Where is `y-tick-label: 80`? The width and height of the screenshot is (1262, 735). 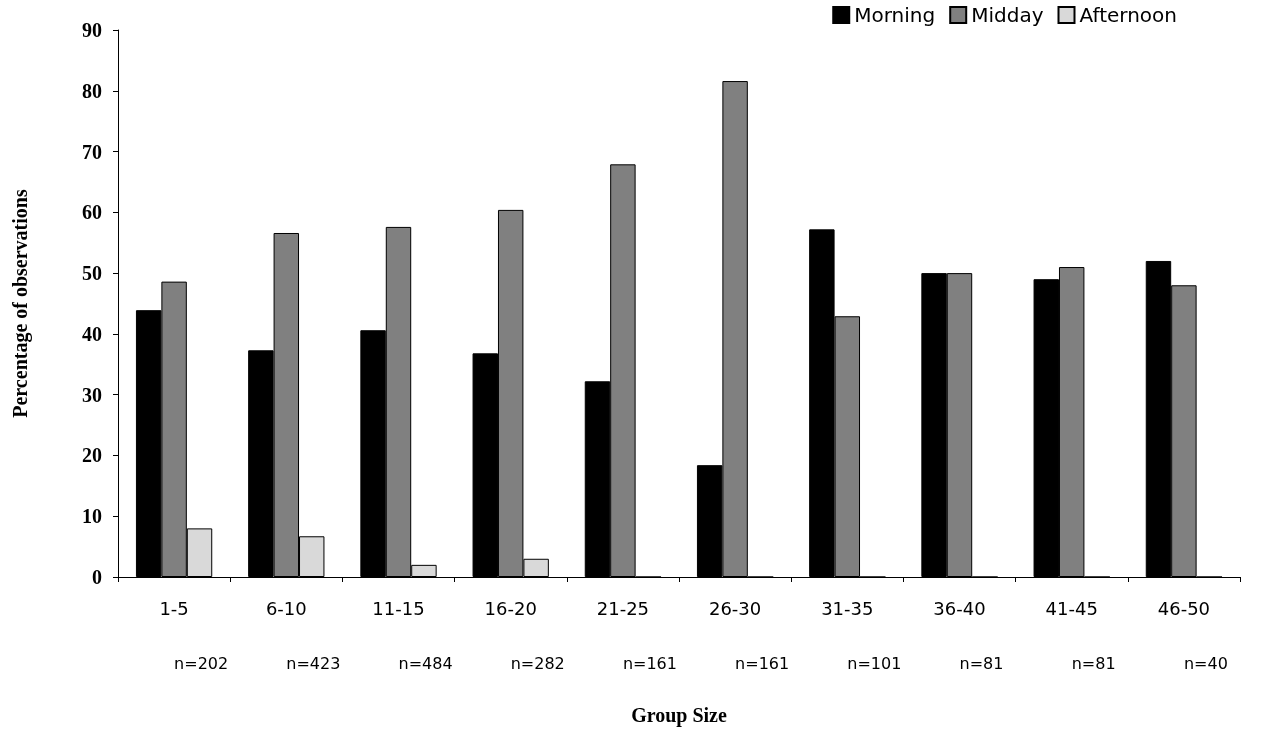
y-tick-label: 80 is located at coordinates (92, 90).